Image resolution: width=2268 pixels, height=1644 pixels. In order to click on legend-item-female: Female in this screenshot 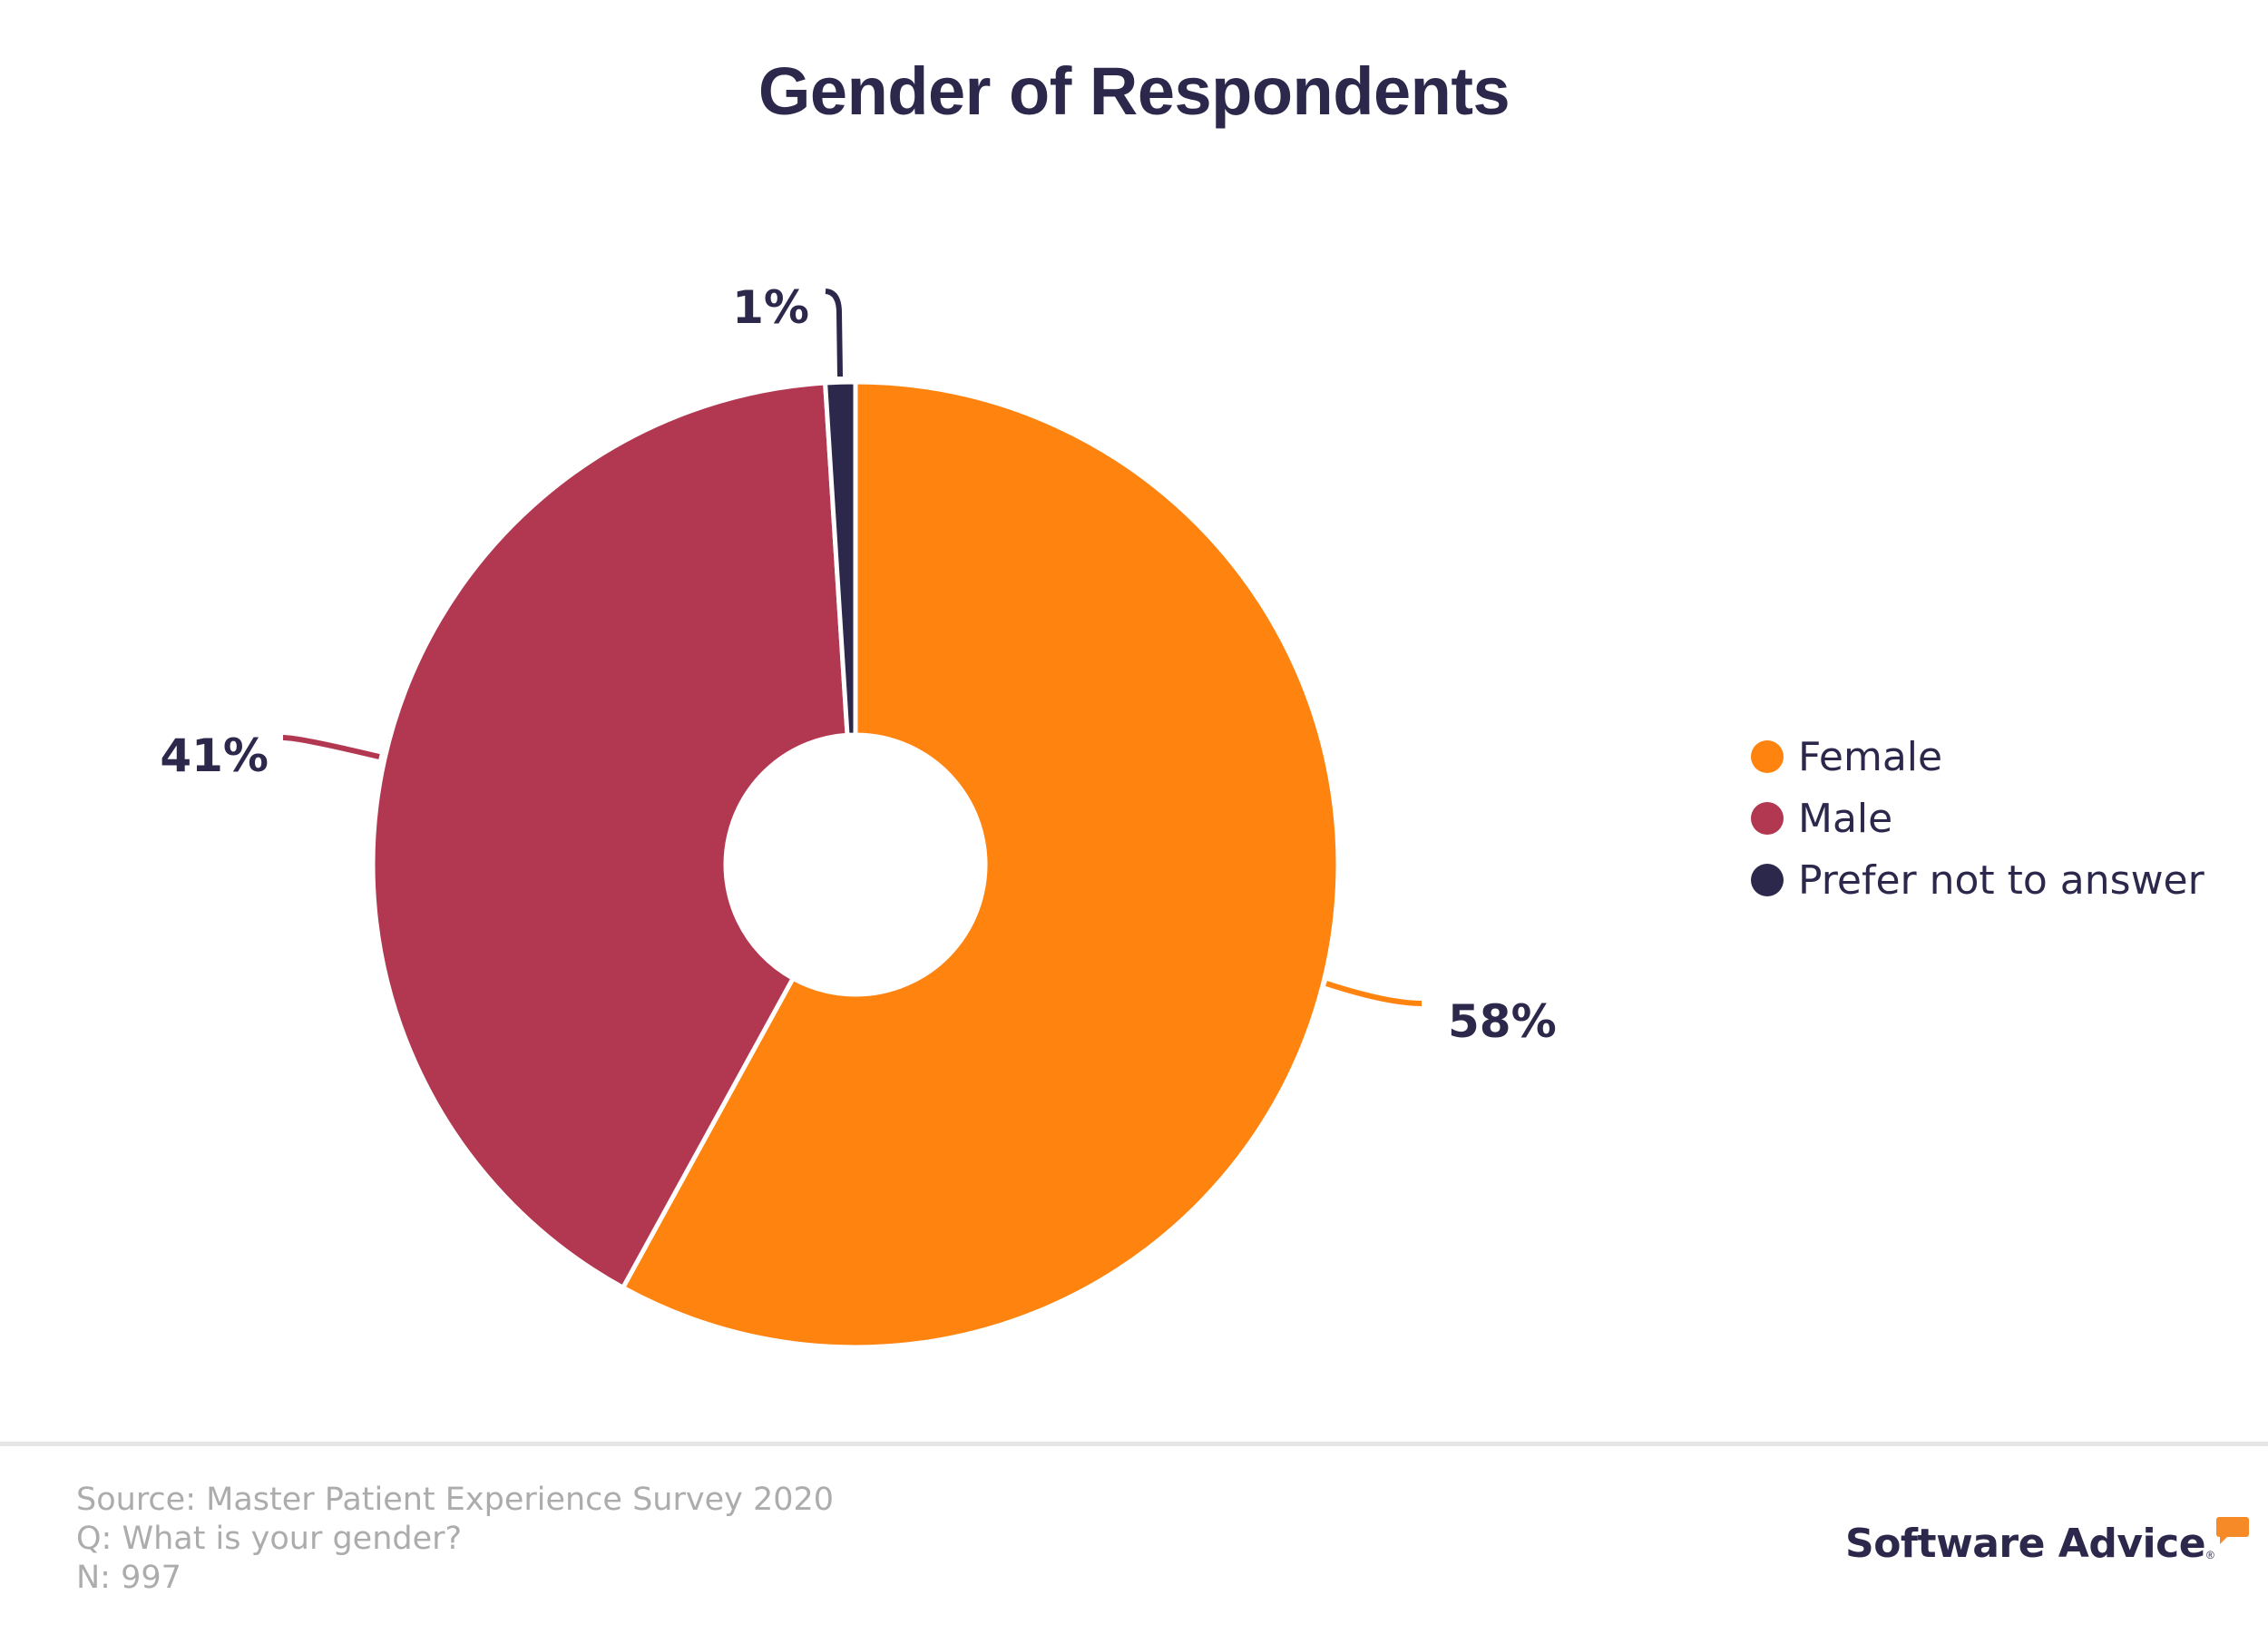, I will do `click(1978, 757)`.